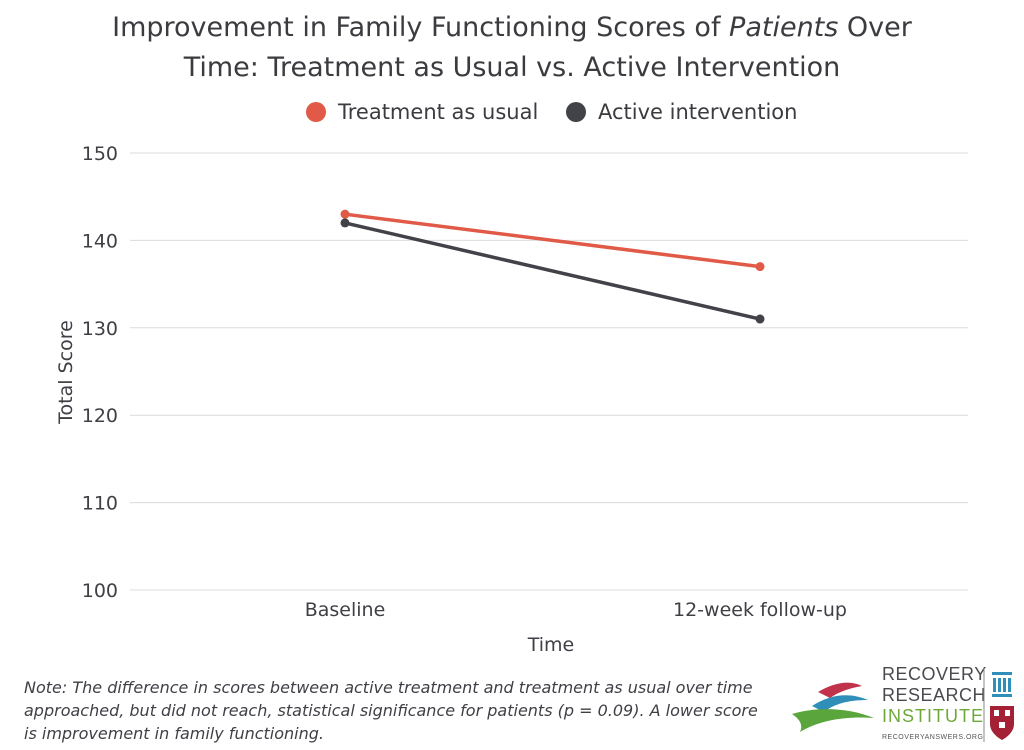 The image size is (1024, 750). I want to click on y-tick-label-140: 140, so click(100, 241).